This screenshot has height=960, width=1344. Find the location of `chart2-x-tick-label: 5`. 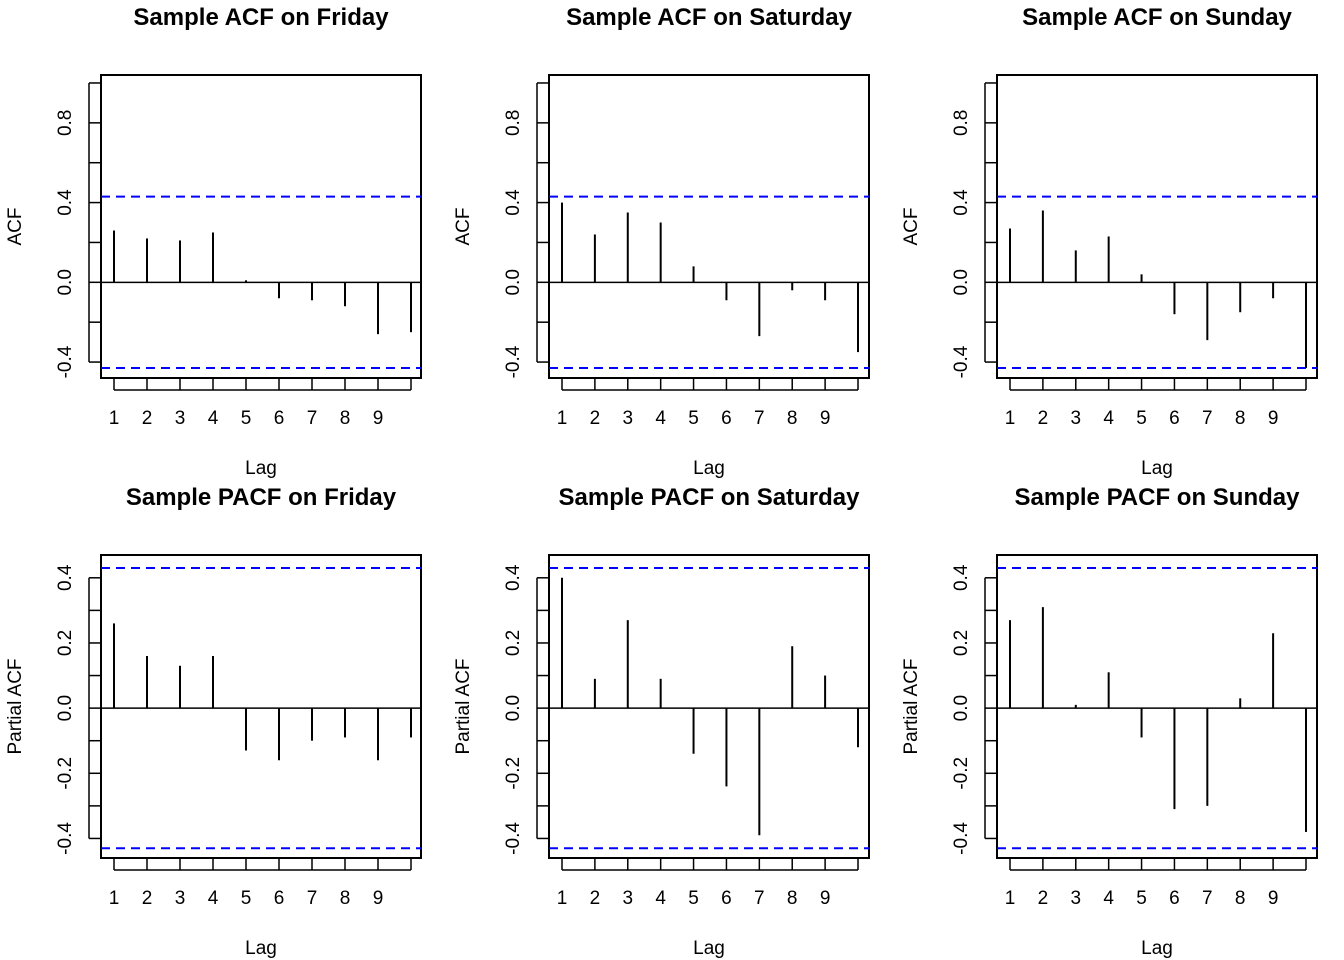

chart2-x-tick-label: 5 is located at coordinates (1141, 418).